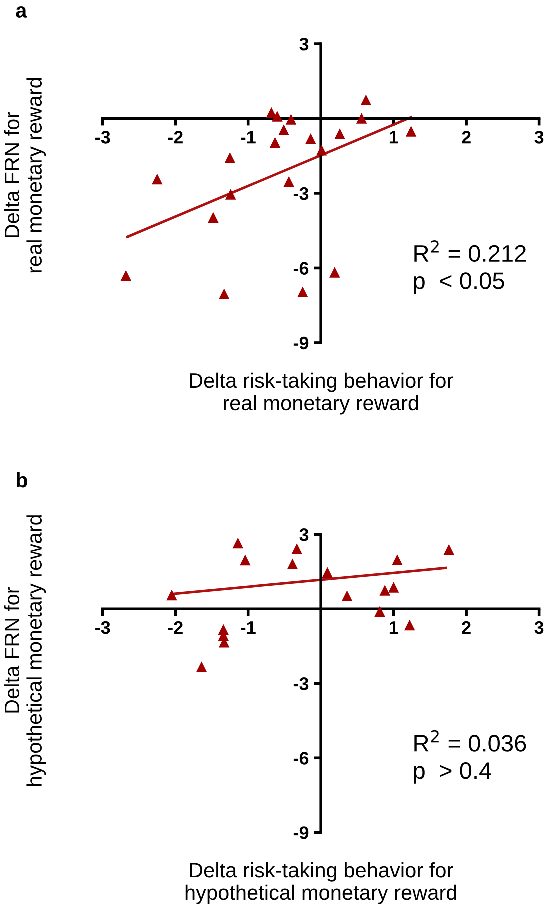 This screenshot has width=556, height=917. I want to click on y-axis-title: Delta FRN for hypothetical monetary reward, so click(25, 651).